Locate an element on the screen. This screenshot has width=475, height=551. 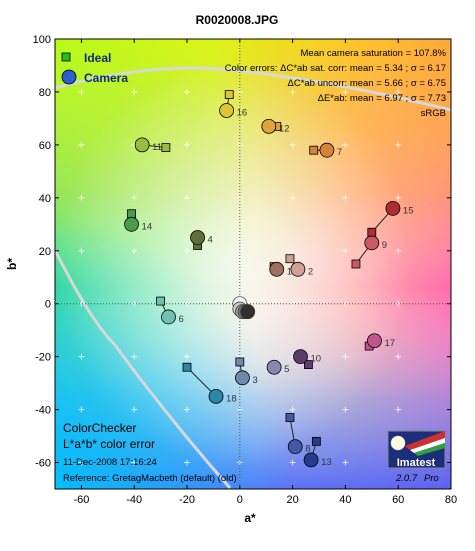
patch-label: 8 is located at coordinates (307, 449).